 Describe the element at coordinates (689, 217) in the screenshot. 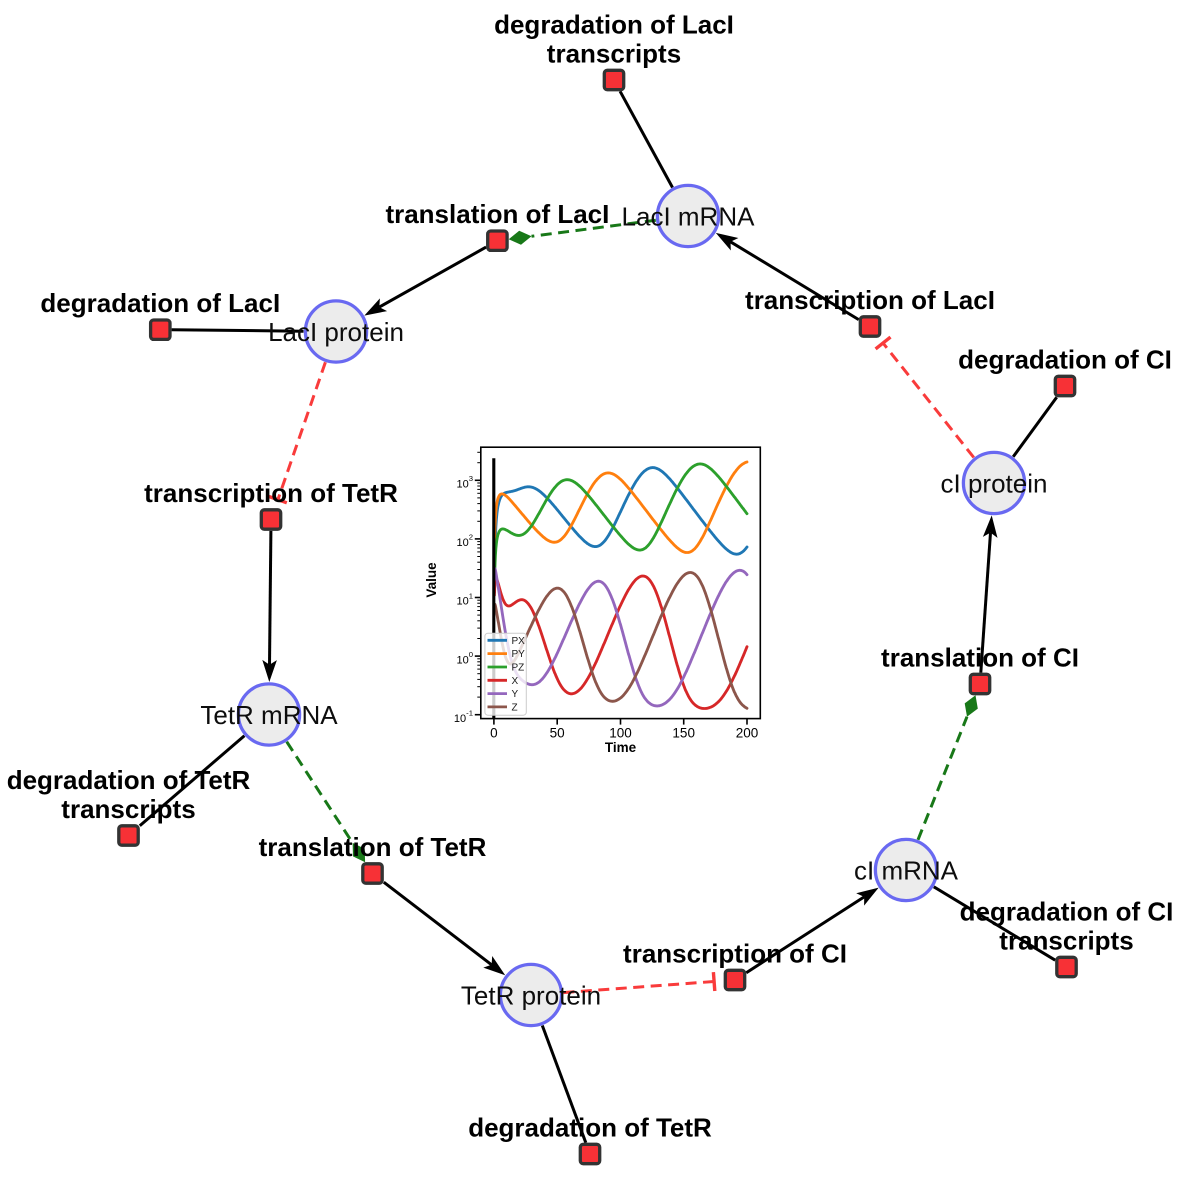

I see `svg-text: LacI mRNA` at that location.